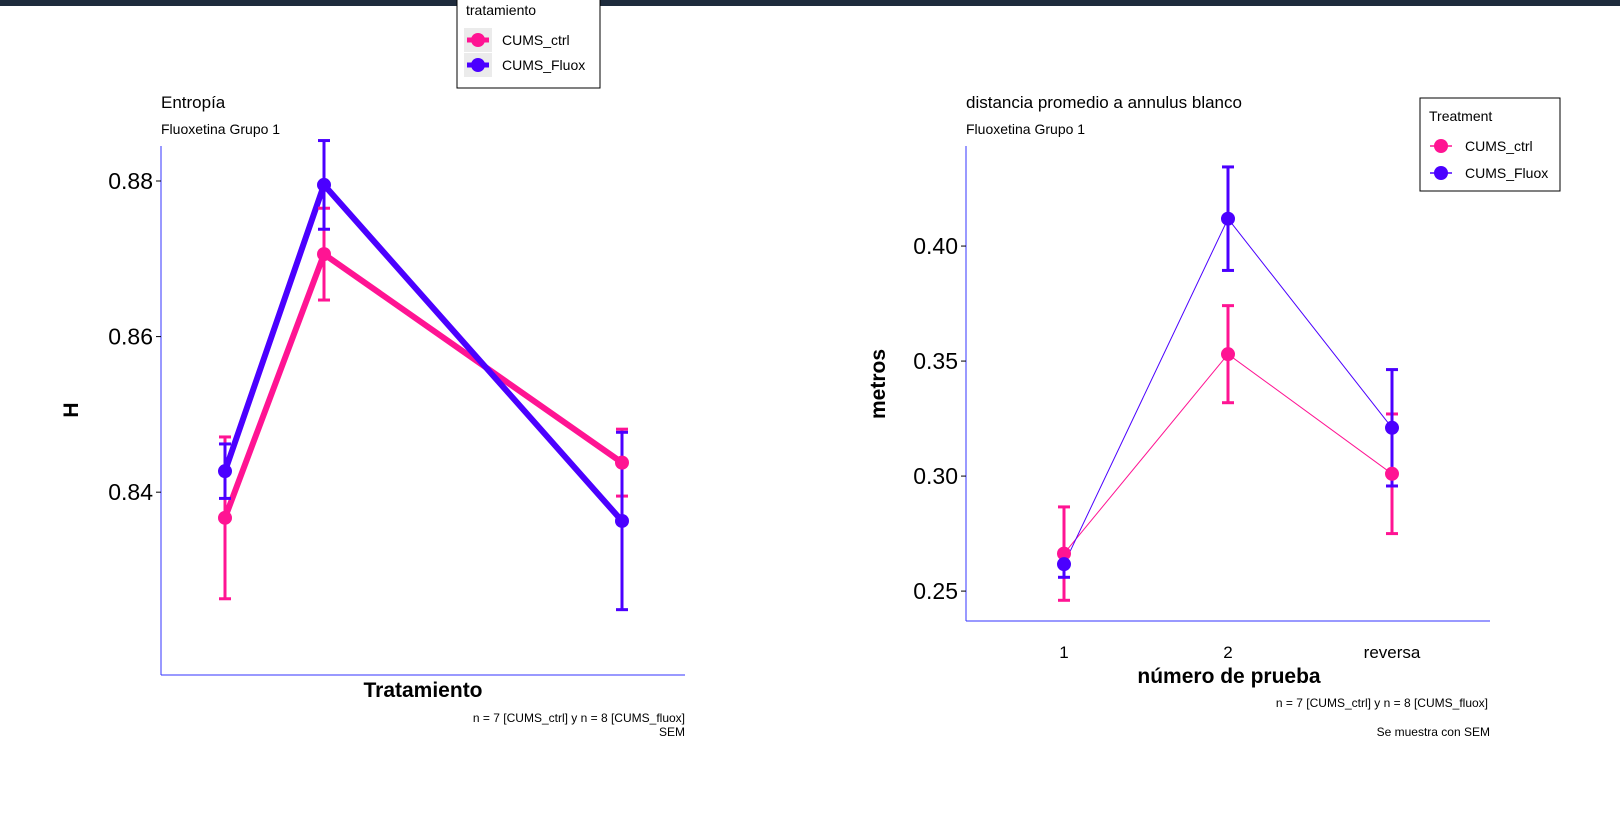 The width and height of the screenshot is (1620, 815). Describe the element at coordinates (1433, 732) in the screenshot. I see `right-caption-line-2: Se muestra con SEM` at that location.